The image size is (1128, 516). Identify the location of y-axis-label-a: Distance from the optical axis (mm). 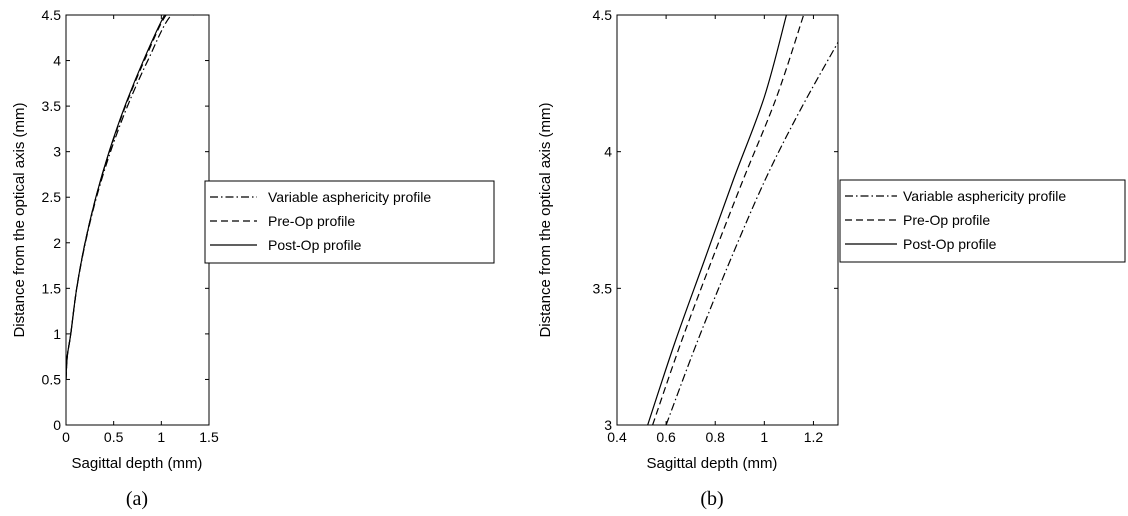
(19, 219).